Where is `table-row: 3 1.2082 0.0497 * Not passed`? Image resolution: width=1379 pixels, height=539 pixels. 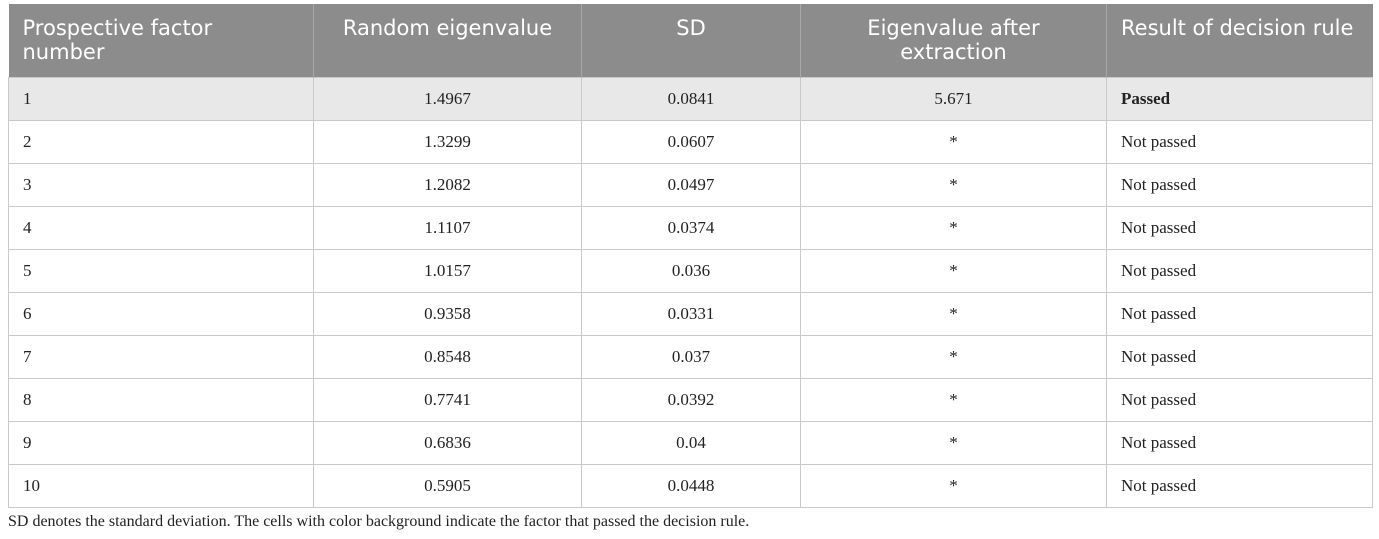
table-row: 3 1.2082 0.0497 * Not passed is located at coordinates (690, 185).